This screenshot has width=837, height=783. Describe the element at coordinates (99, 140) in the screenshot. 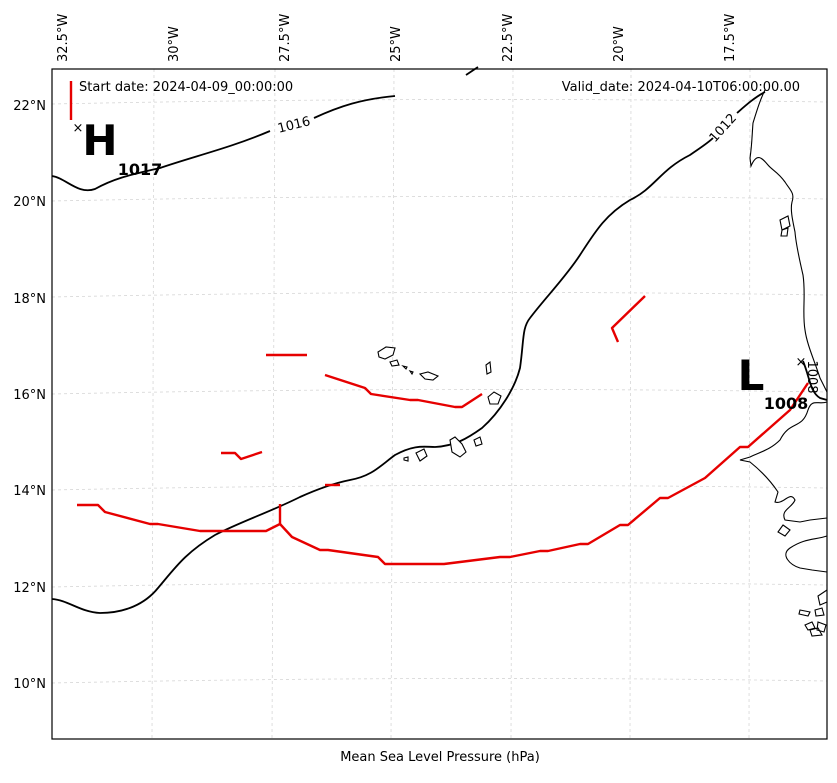

I see `high-symbol: H` at that location.